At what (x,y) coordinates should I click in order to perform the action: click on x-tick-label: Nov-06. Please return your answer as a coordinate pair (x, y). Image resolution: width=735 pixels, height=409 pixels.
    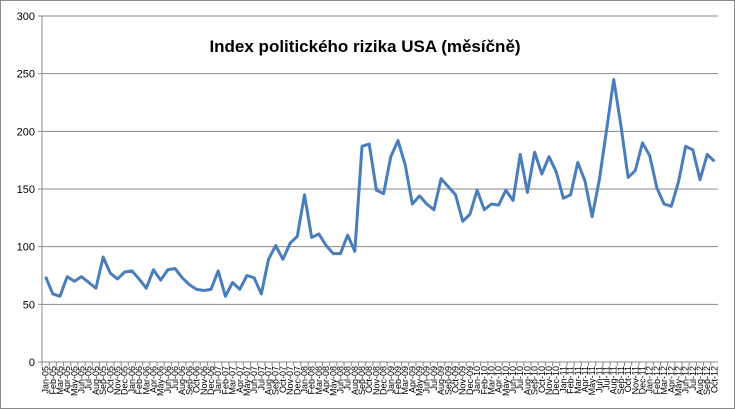
    Looking at the image, I should click on (204, 380).